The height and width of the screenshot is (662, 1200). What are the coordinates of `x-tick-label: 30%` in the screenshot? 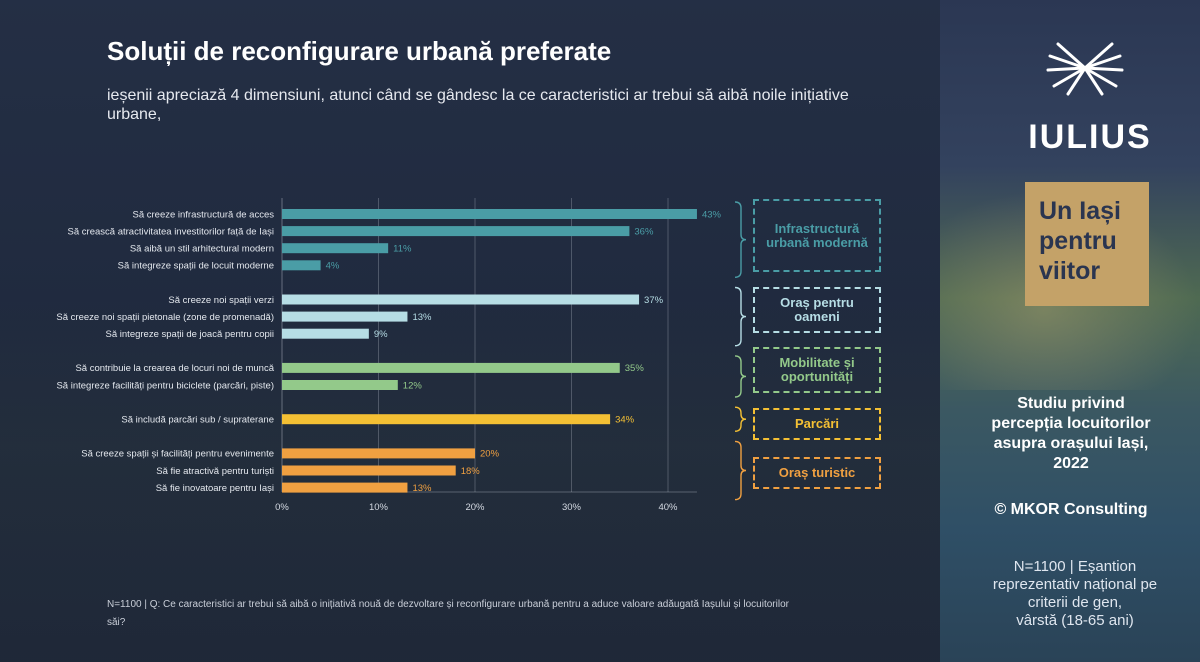 It's located at (572, 507).